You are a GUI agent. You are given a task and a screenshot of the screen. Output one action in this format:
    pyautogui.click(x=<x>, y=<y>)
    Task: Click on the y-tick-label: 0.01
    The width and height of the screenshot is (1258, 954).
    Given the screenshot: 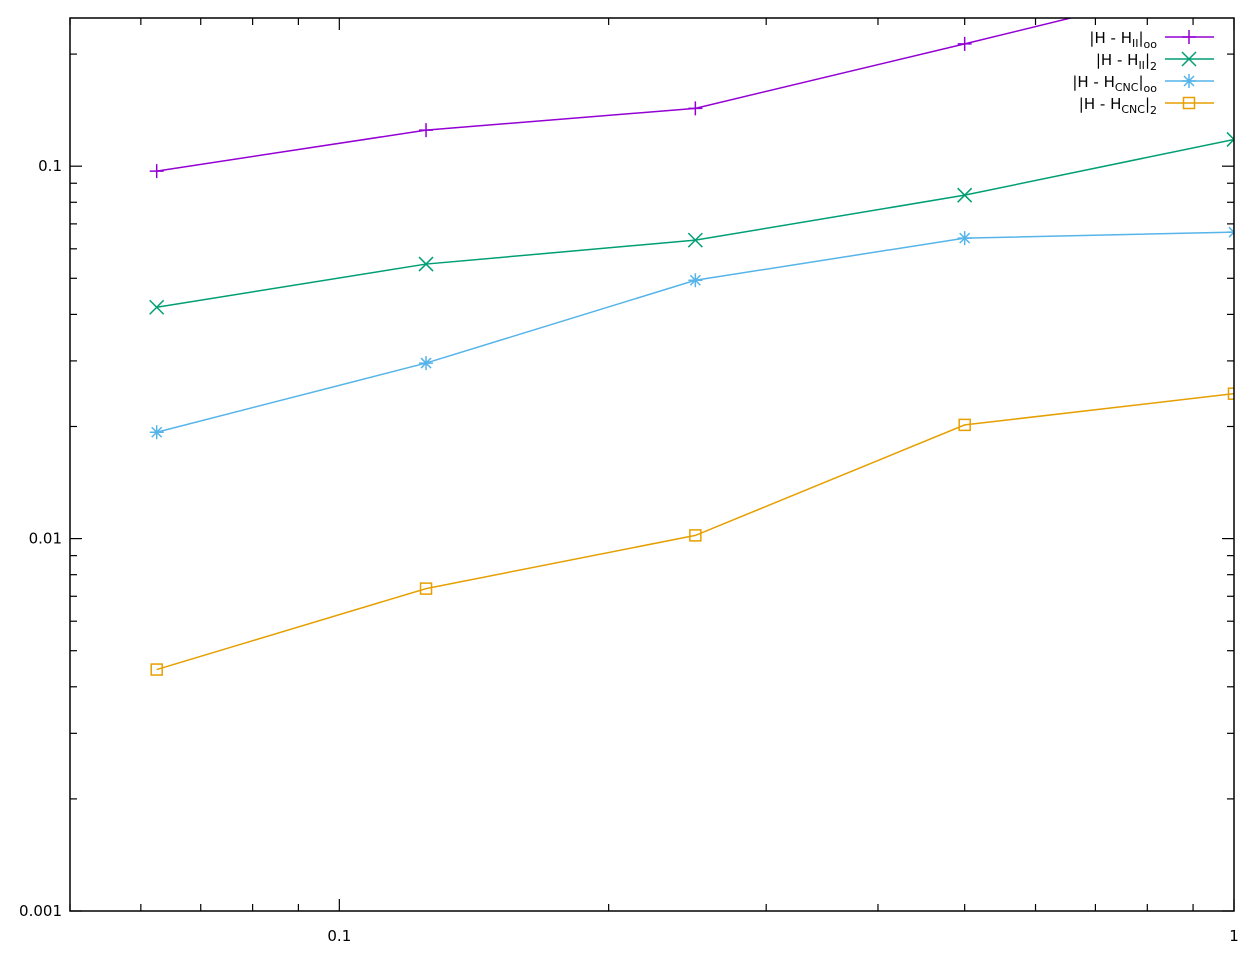 What is the action you would take?
    pyautogui.click(x=45, y=539)
    